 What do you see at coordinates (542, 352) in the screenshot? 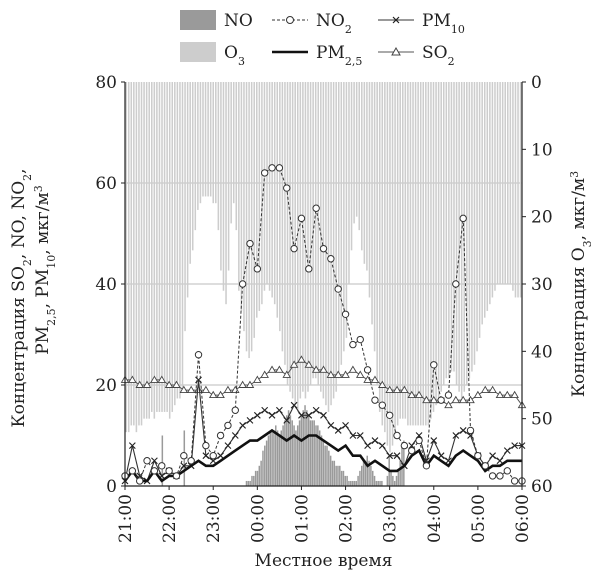
I see `right-tick-label: 40` at bounding box center [542, 352].